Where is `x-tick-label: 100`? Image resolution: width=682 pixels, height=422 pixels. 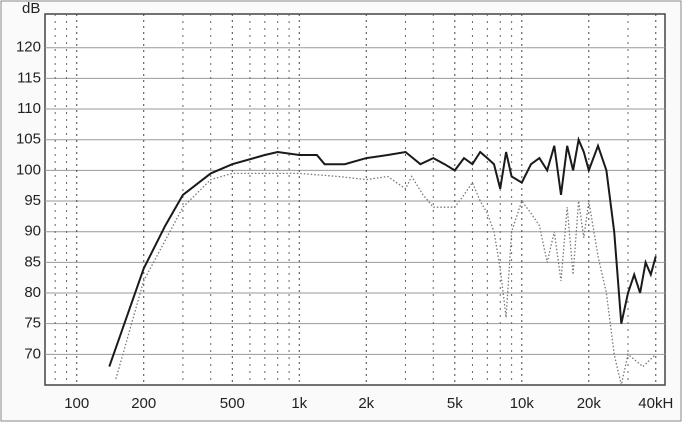
x-tick-label: 100 is located at coordinates (76, 403).